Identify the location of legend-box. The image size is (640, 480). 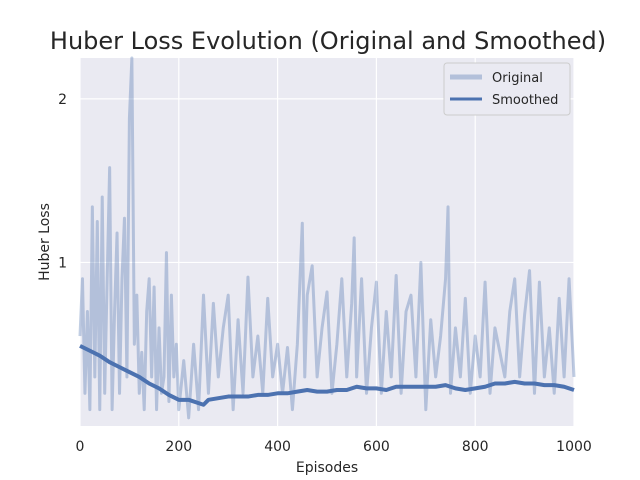
(507, 89).